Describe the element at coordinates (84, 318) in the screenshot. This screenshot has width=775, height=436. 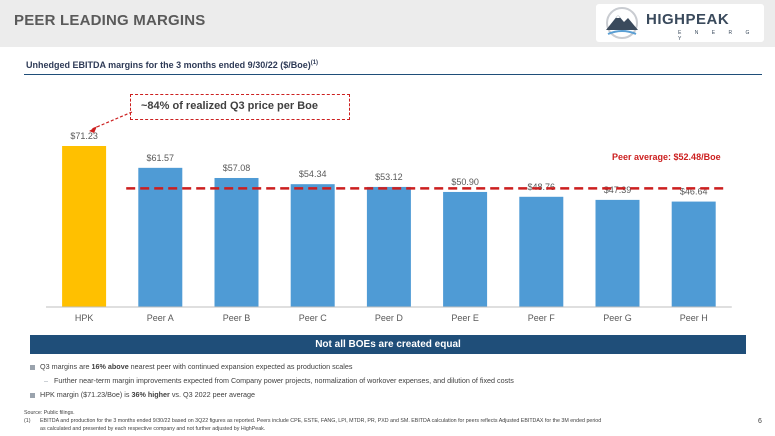
I see `category-label: HPK` at that location.